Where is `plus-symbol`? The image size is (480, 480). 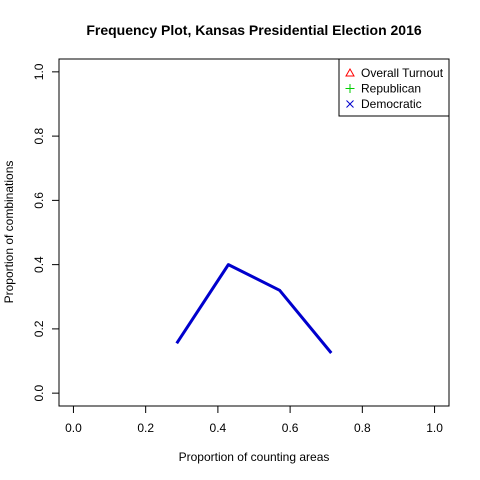
plus-symbol is located at coordinates (350, 88).